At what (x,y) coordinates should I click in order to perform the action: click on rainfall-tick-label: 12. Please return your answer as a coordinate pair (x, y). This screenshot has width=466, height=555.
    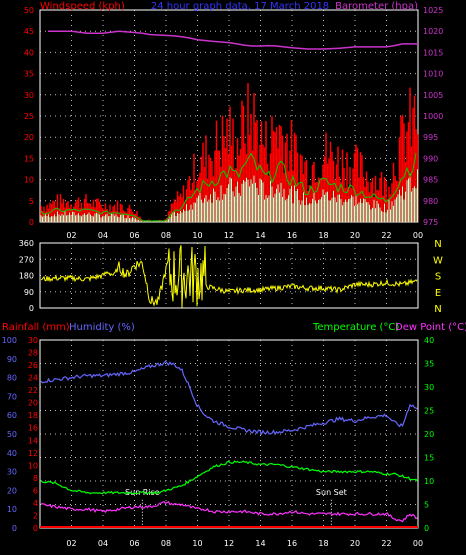
    Looking at the image, I should click on (33, 453).